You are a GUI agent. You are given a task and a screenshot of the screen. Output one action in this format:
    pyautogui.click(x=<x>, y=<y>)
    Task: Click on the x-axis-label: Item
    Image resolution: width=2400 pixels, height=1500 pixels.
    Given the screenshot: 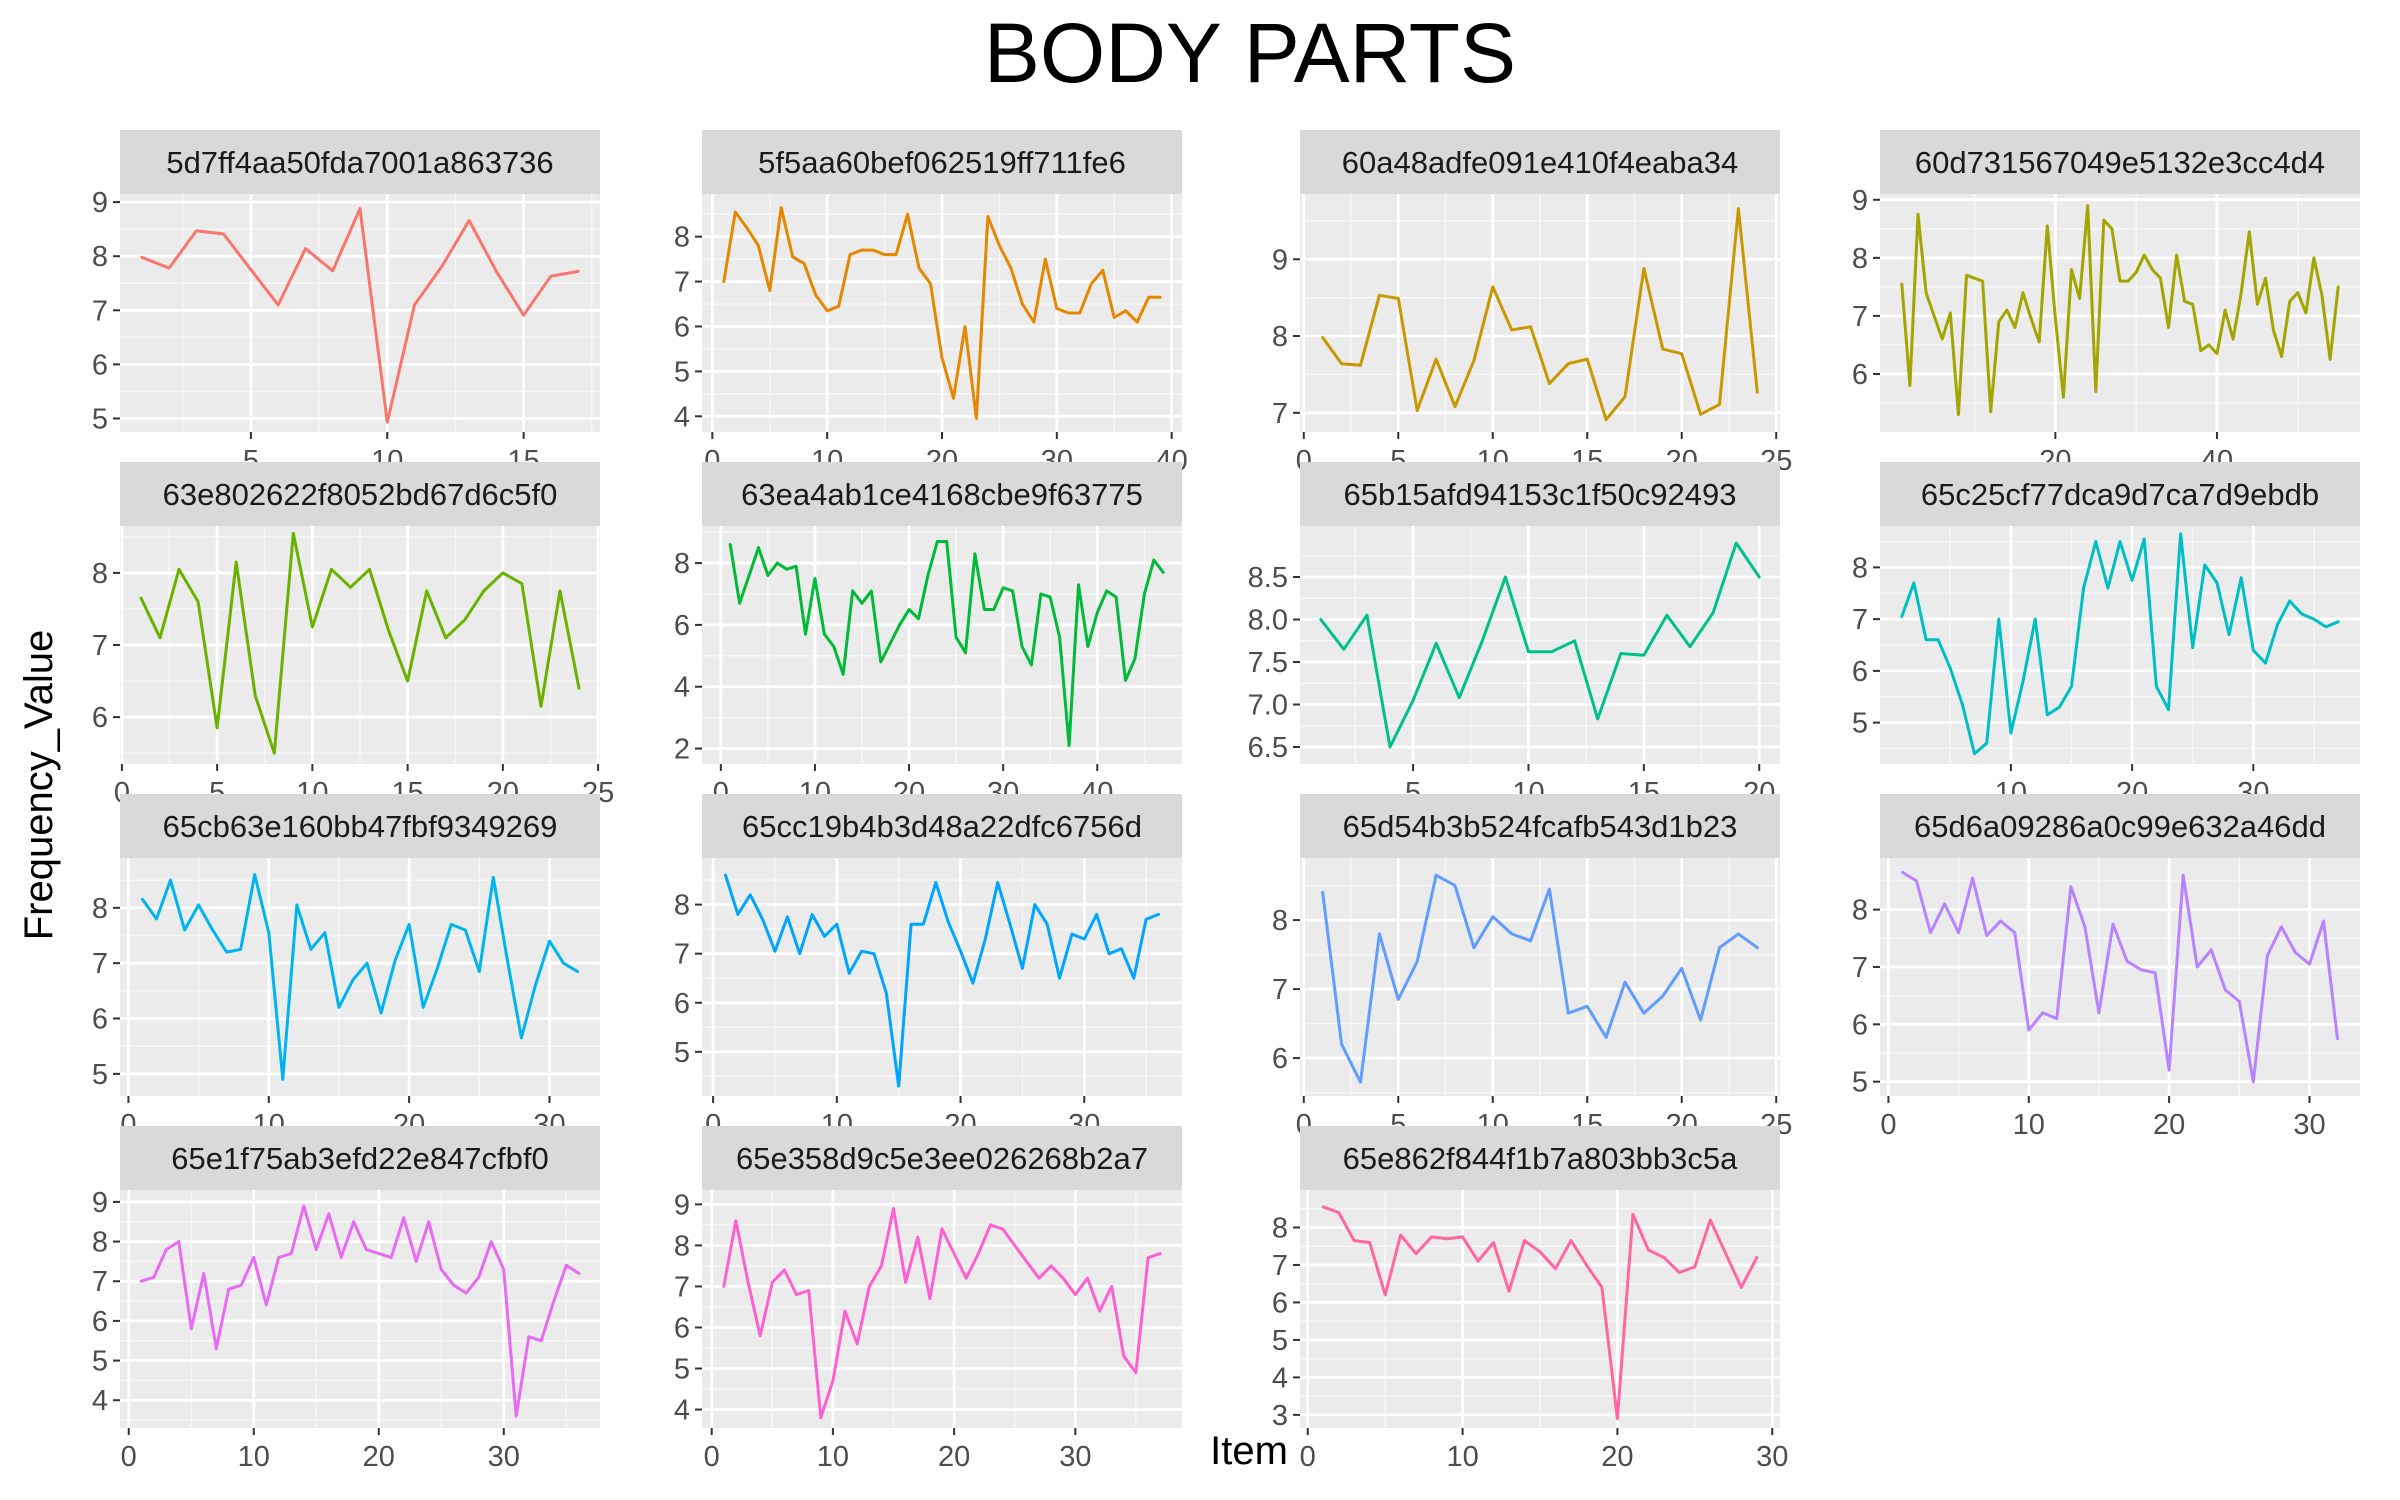 What is the action you would take?
    pyautogui.click(x=1249, y=1451)
    